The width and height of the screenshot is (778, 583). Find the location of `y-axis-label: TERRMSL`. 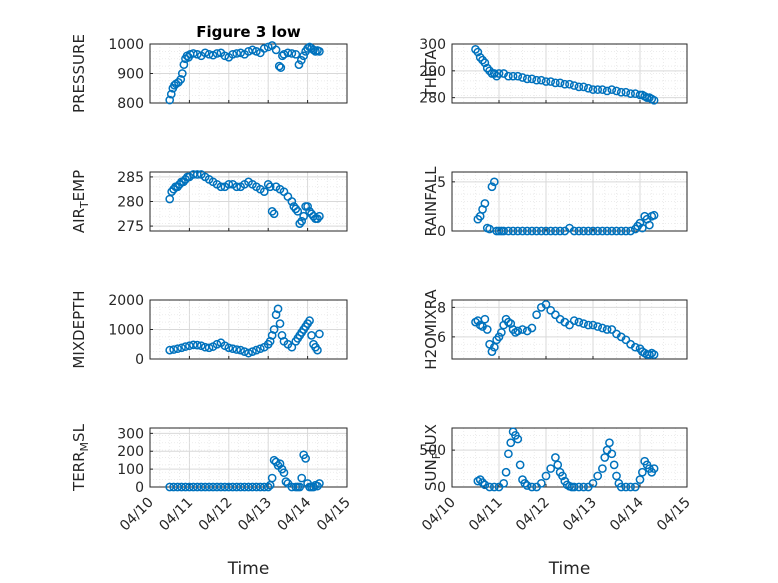

y-axis-label: TERRMSL is located at coordinates (80, 457).